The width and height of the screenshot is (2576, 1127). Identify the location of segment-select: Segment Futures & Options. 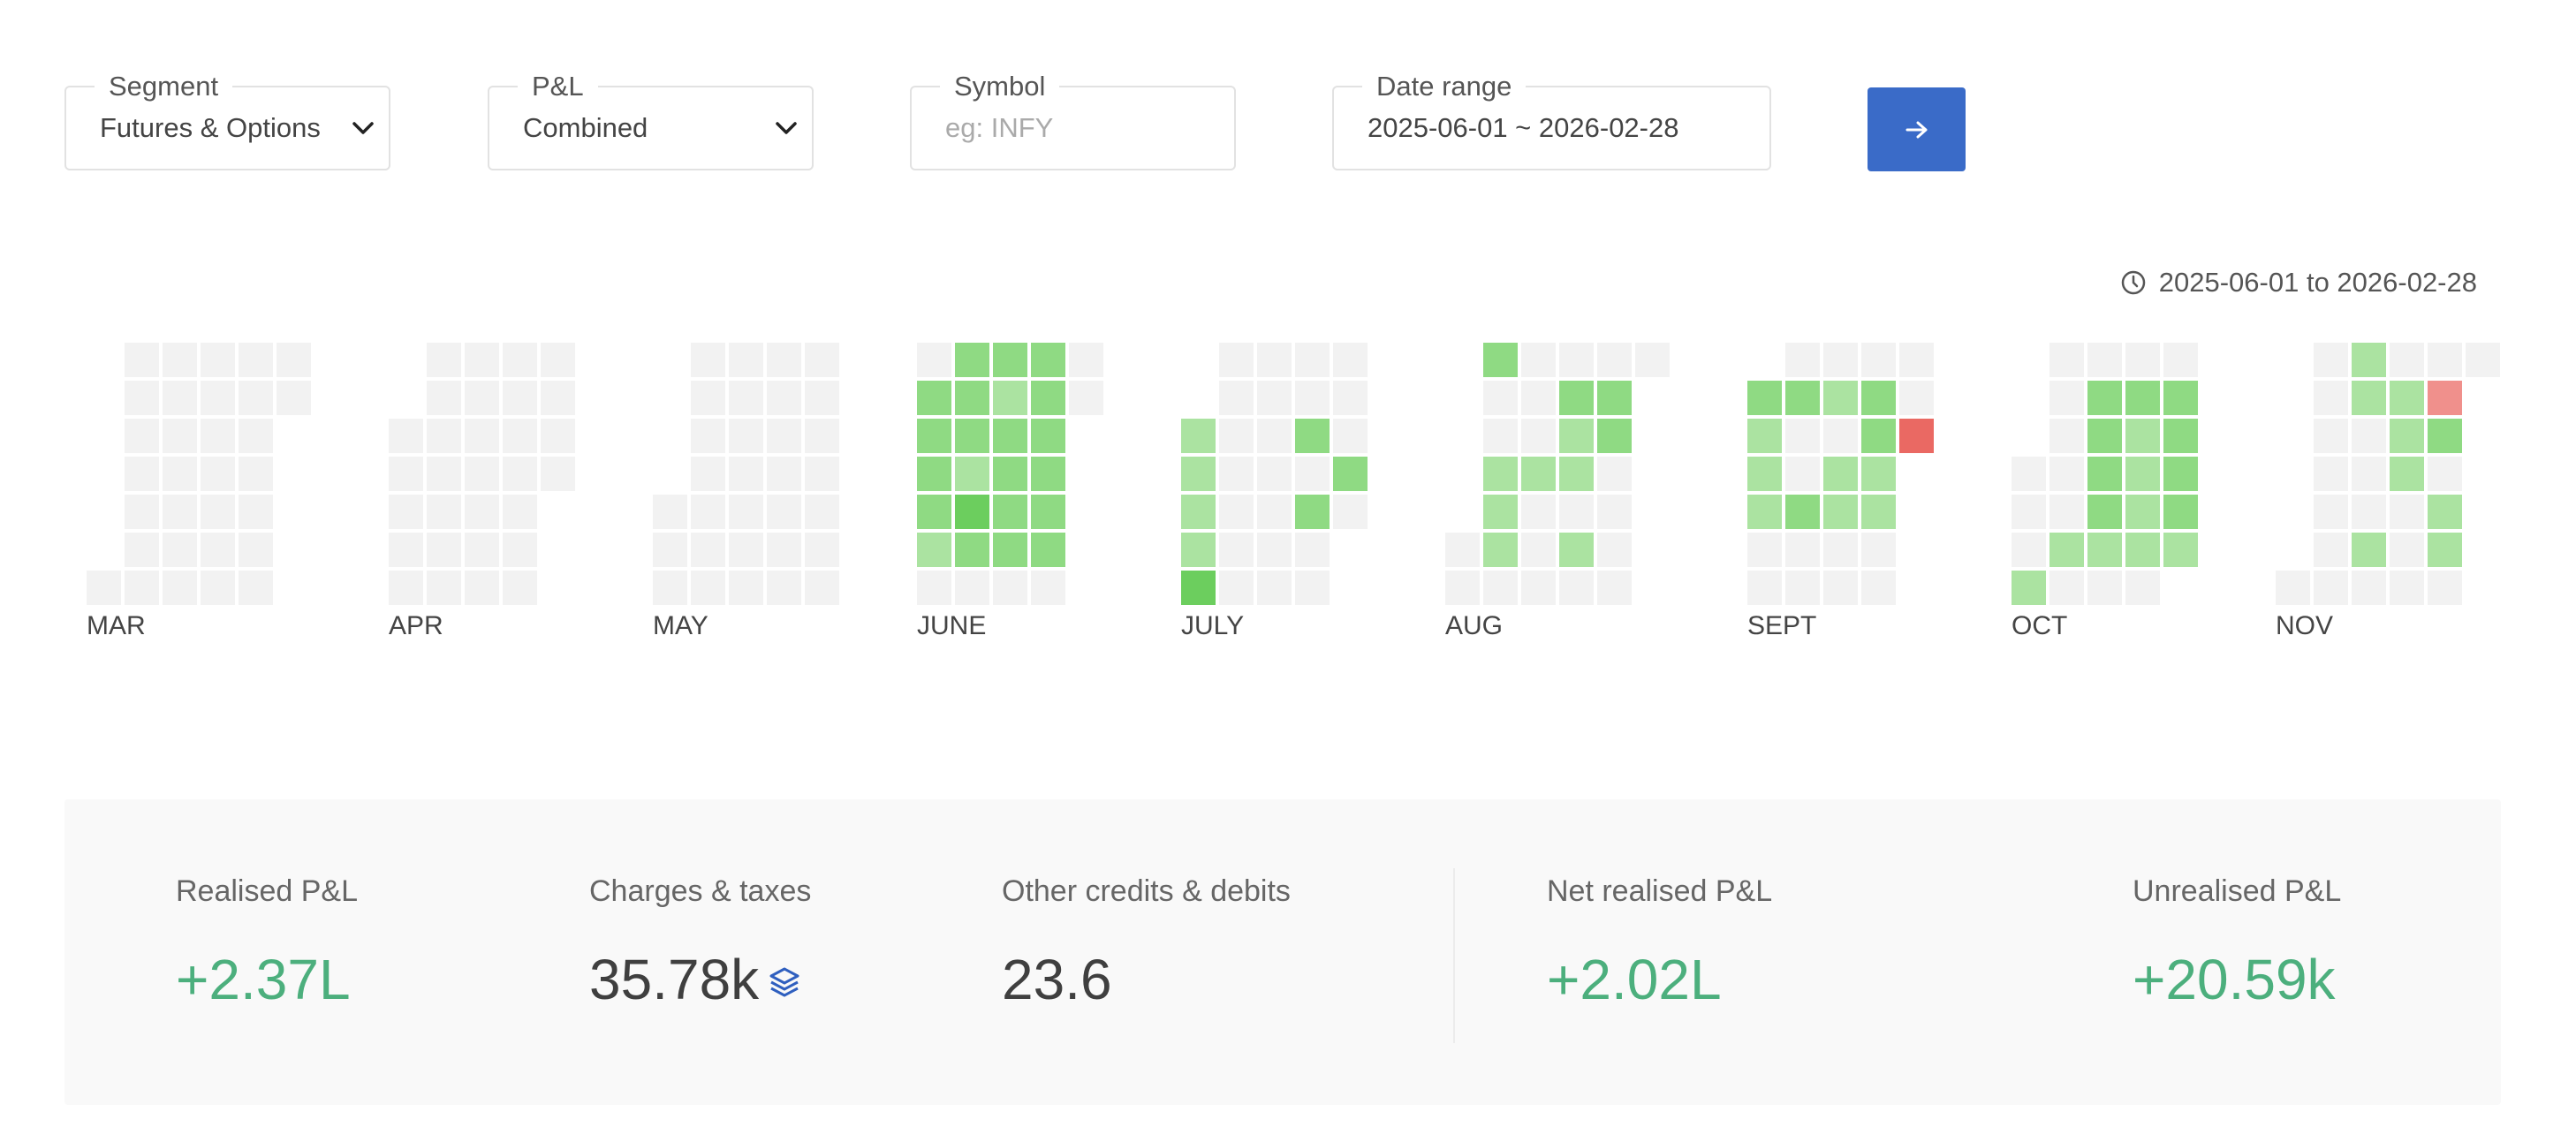
(227, 120).